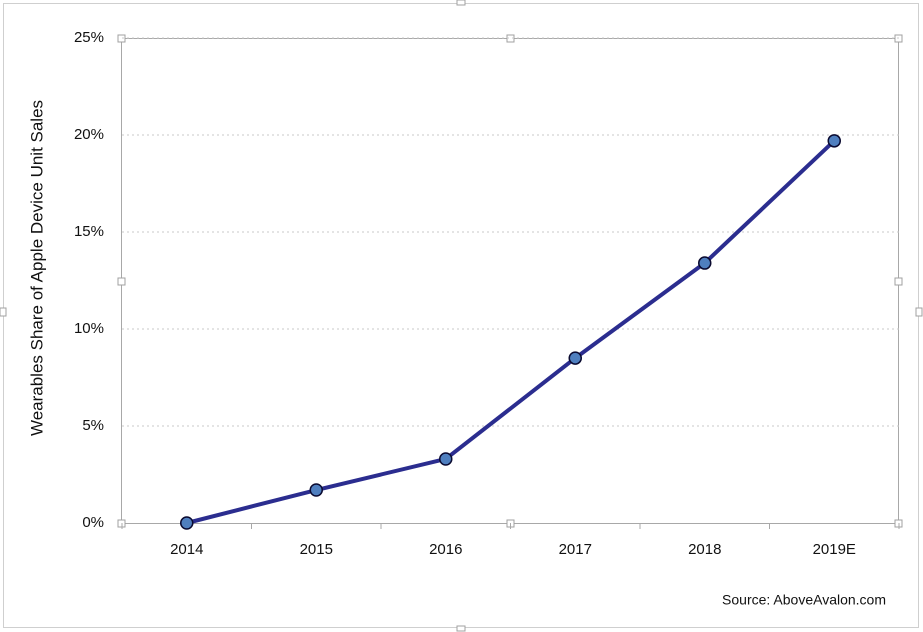 The height and width of the screenshot is (632, 923). What do you see at coordinates (804, 600) in the screenshot?
I see `source-note: Source: AboveAvalon.com` at bounding box center [804, 600].